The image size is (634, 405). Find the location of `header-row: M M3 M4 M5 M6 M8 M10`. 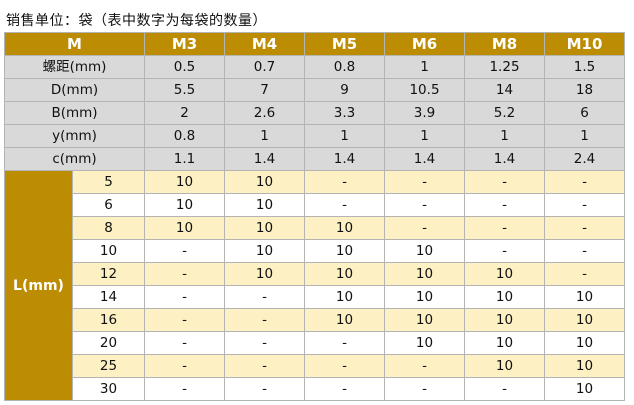

header-row: M M3 M4 M5 M6 M8 M10 is located at coordinates (314, 44).